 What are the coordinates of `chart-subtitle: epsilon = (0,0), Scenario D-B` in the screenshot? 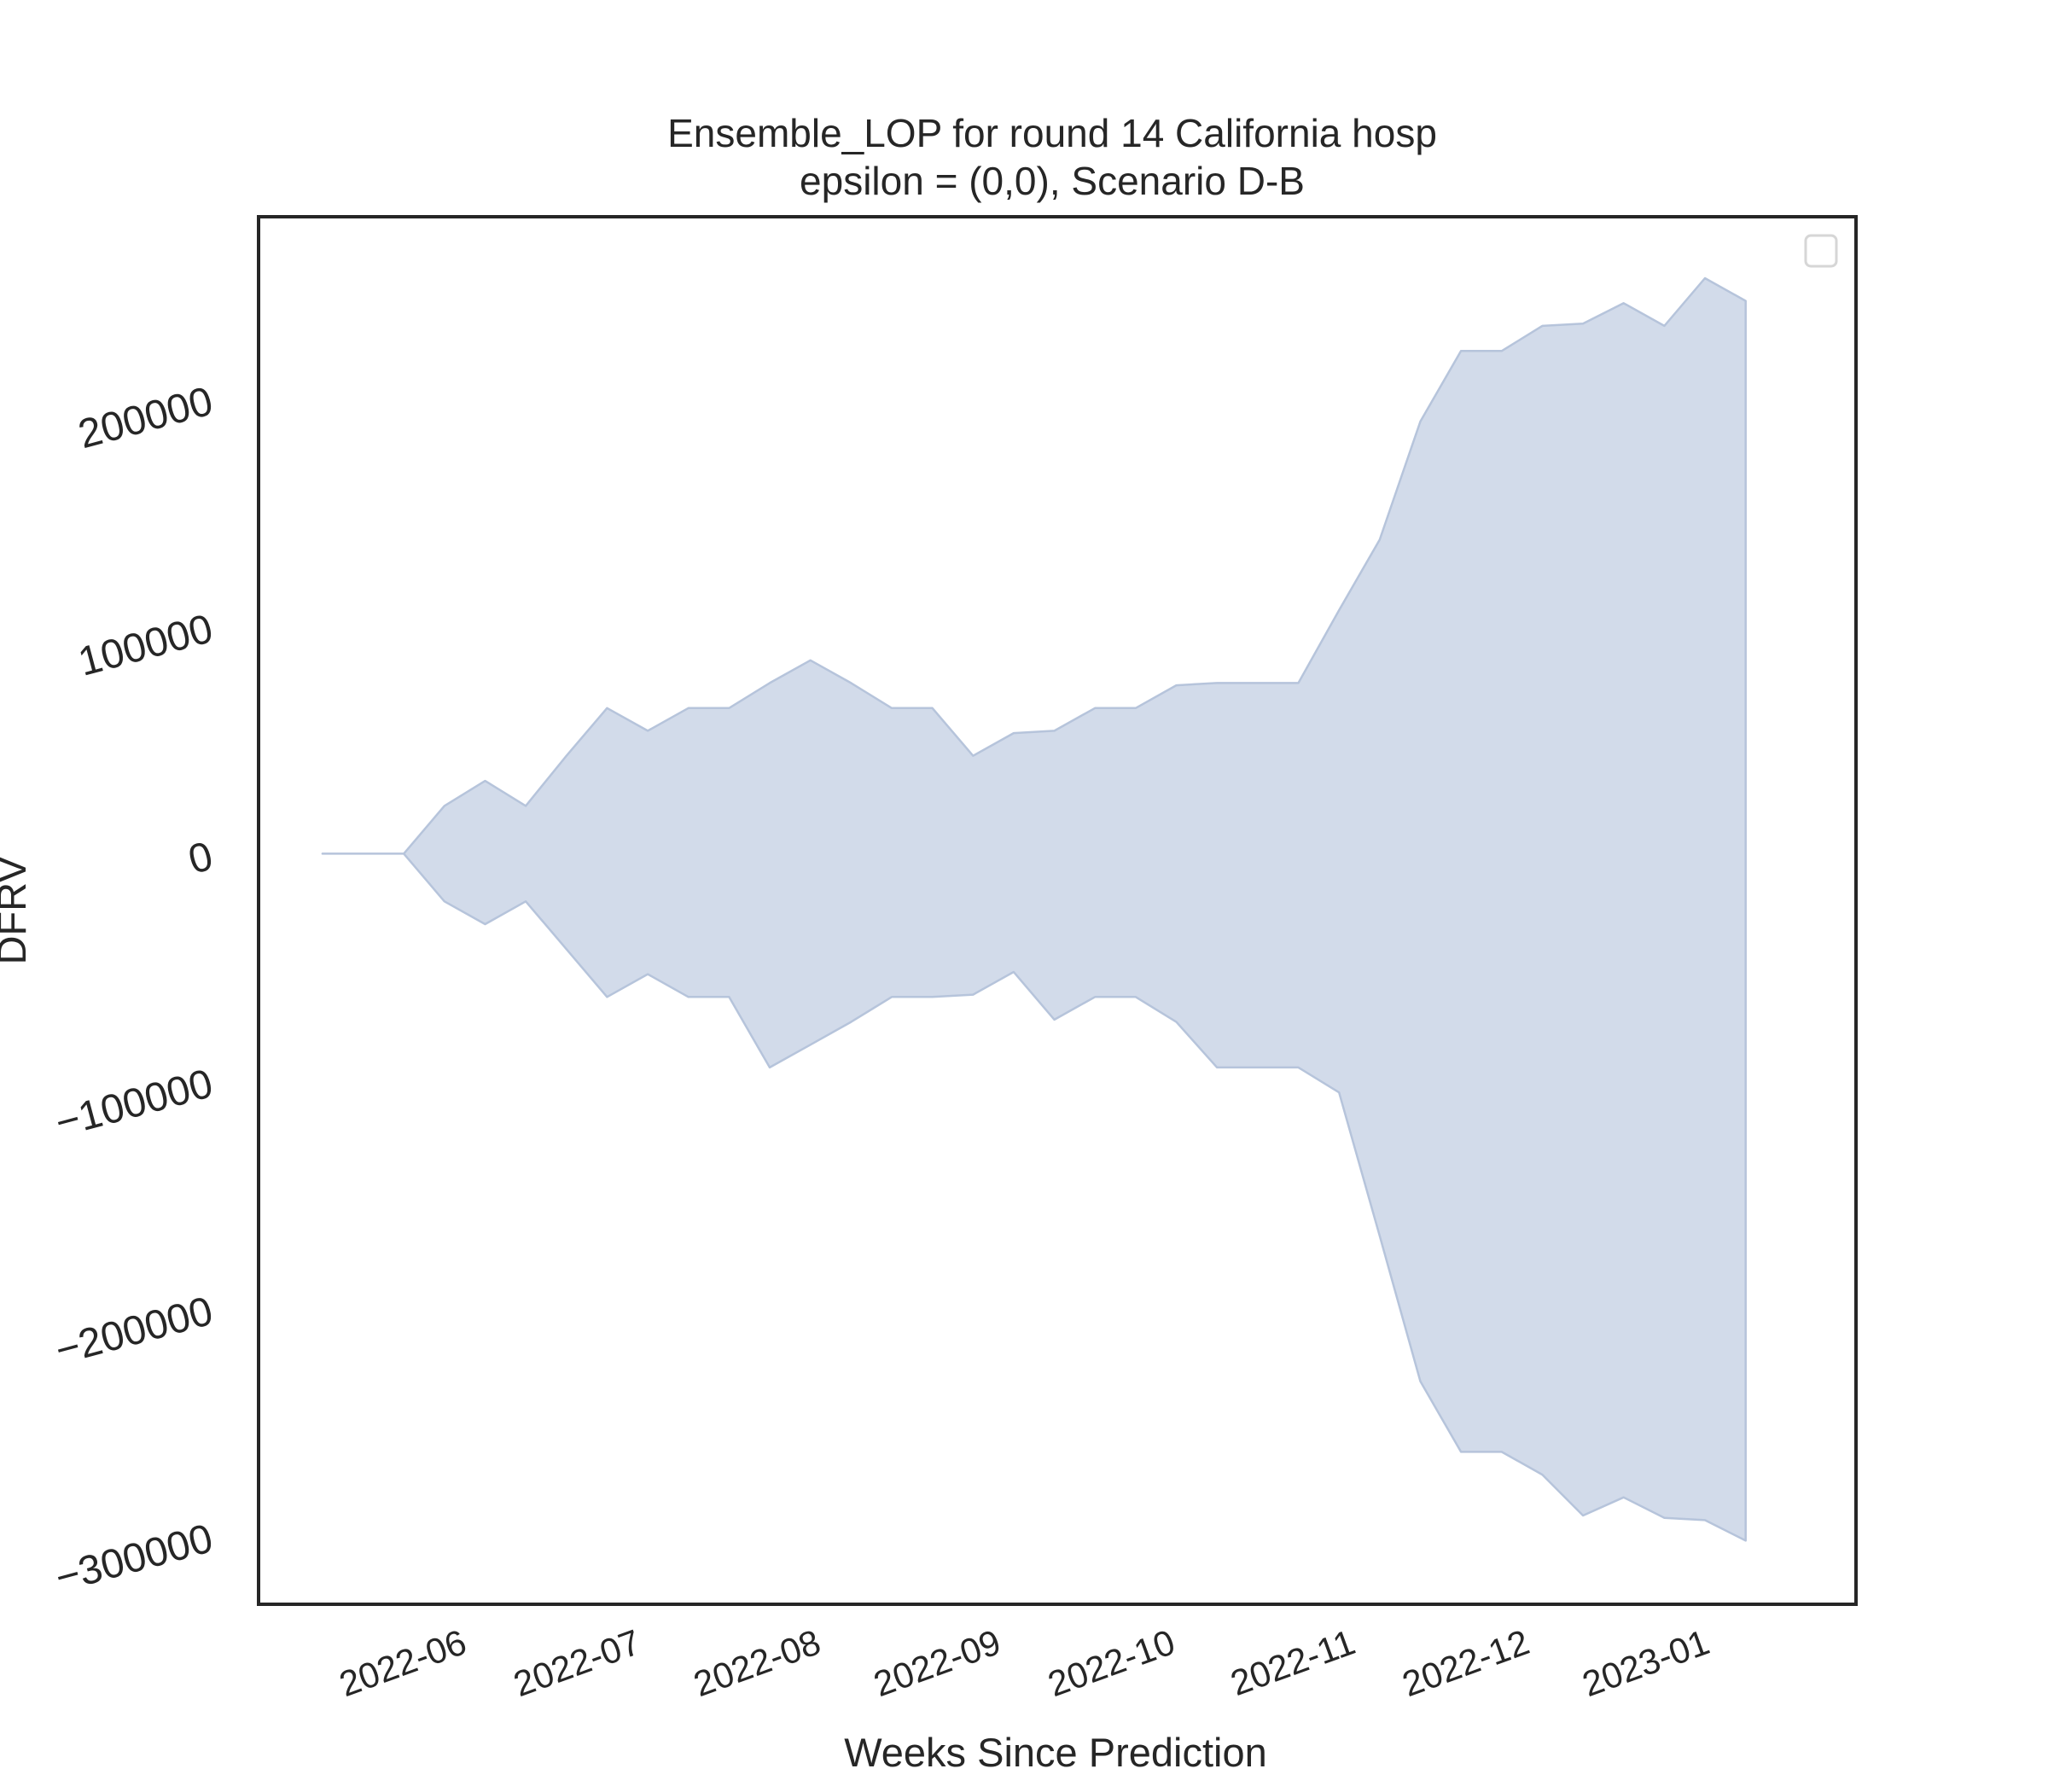 It's located at (1052, 181).